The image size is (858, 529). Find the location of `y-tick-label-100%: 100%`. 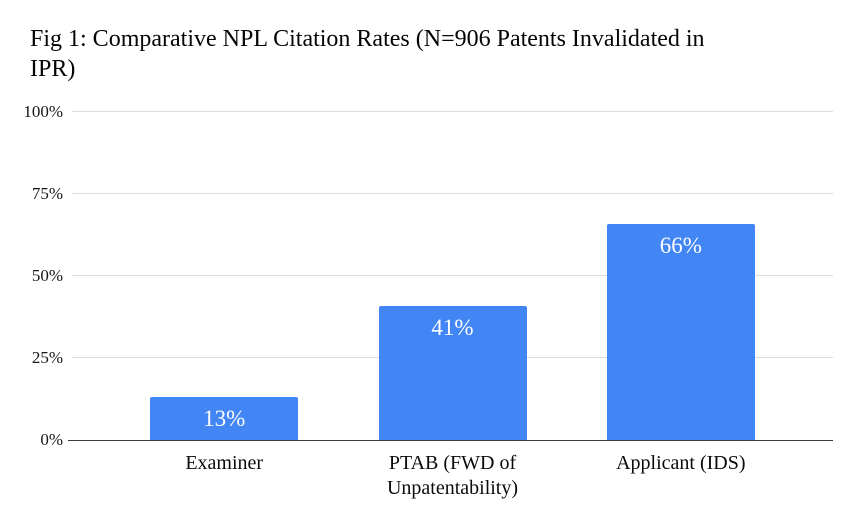

y-tick-label-100%: 100% is located at coordinates (43, 111).